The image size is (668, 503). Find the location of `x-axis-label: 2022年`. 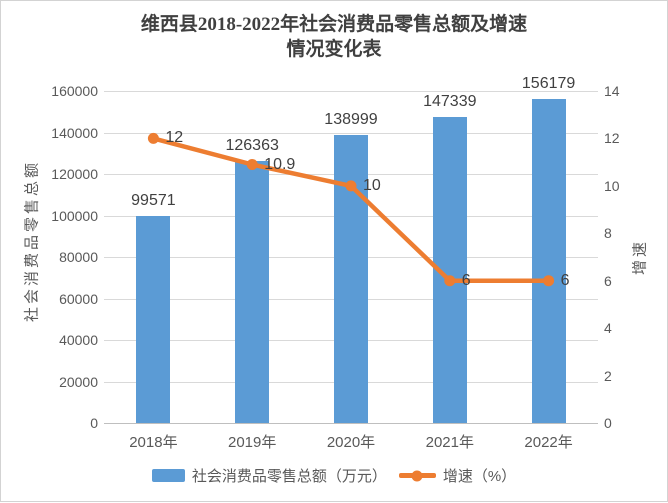

x-axis-label: 2022年 is located at coordinates (548, 442).